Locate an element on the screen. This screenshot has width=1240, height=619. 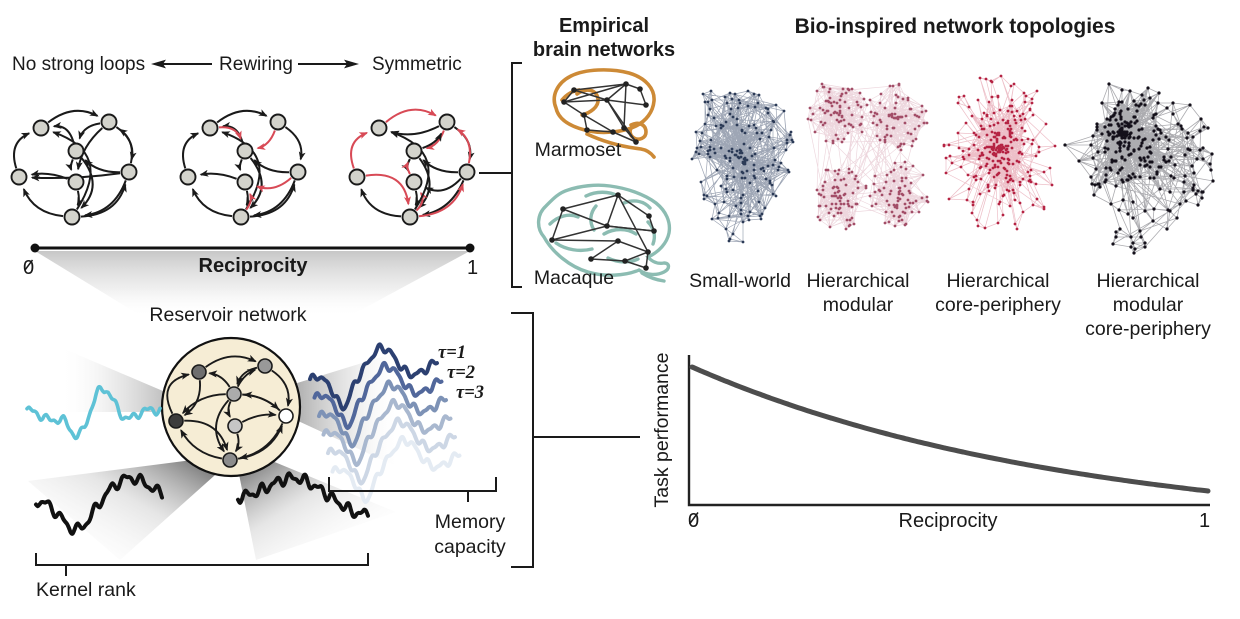
svg-text: Symmetric is located at coordinates (417, 64).